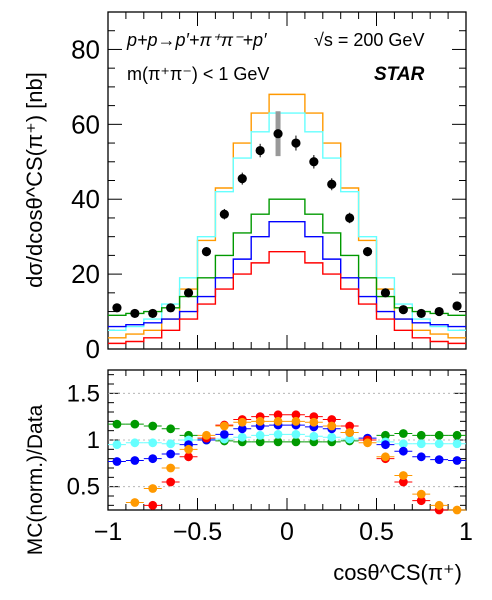  Describe the element at coordinates (198, 74) in the screenshot. I see `annotation-mass-cut: m(π⁺π⁻) < 1 GeV` at that location.